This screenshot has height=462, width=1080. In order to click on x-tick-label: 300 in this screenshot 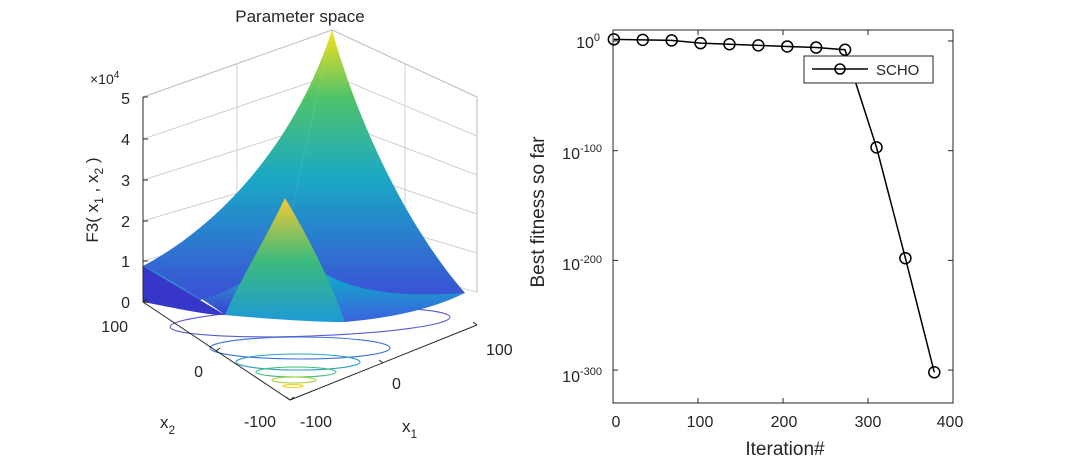, I will do `click(868, 422)`.